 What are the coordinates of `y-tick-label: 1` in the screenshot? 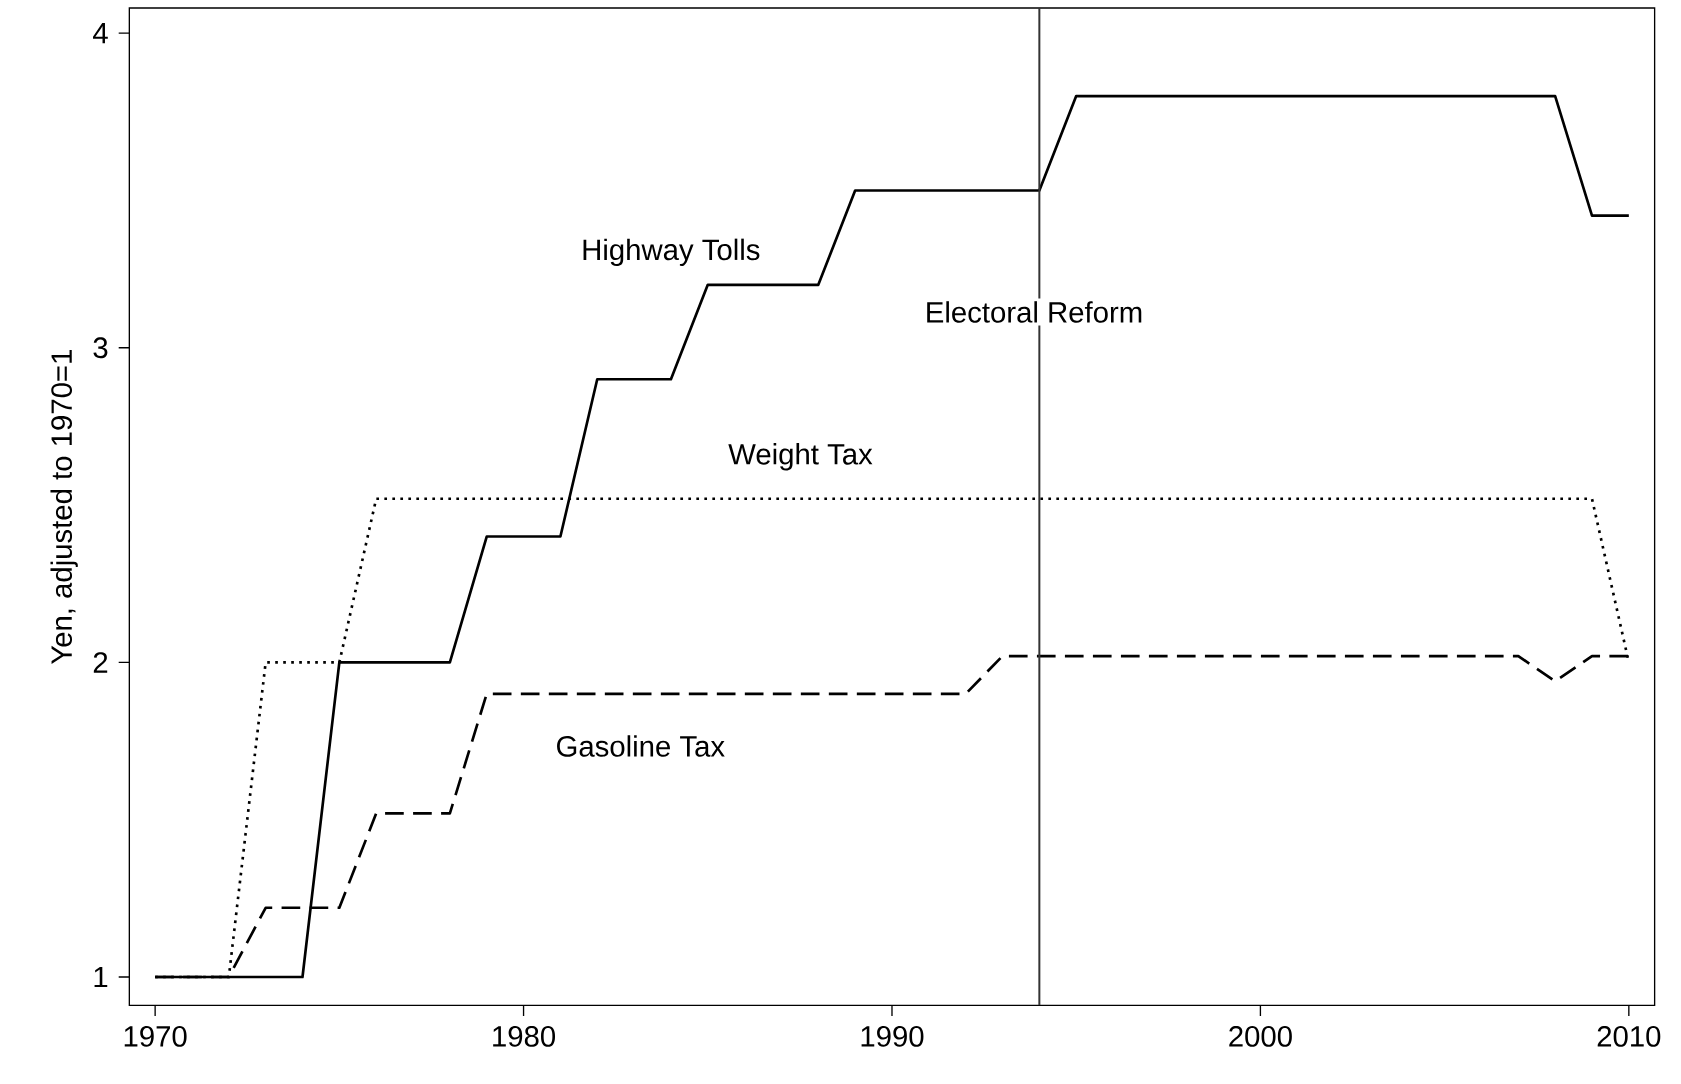 It's located at (101, 977).